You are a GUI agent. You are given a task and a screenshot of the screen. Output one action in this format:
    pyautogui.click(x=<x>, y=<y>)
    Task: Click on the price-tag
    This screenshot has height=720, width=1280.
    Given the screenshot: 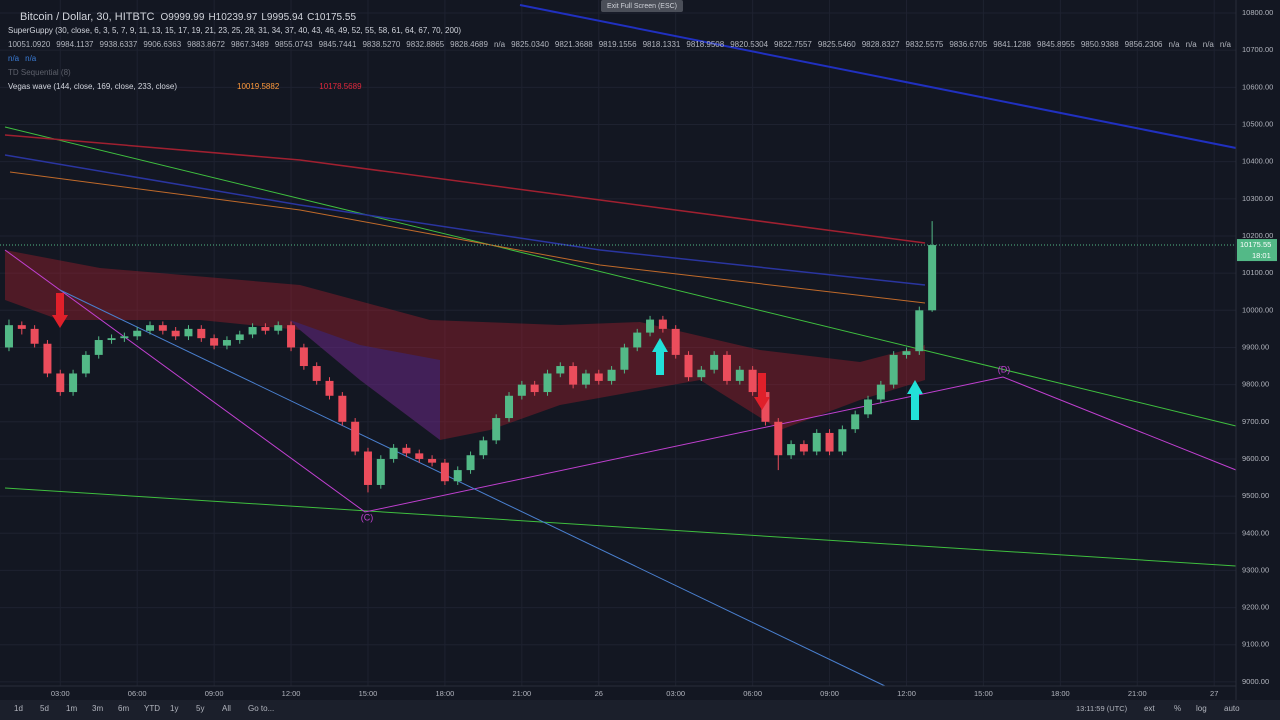 What is the action you would take?
    pyautogui.click(x=1257, y=250)
    